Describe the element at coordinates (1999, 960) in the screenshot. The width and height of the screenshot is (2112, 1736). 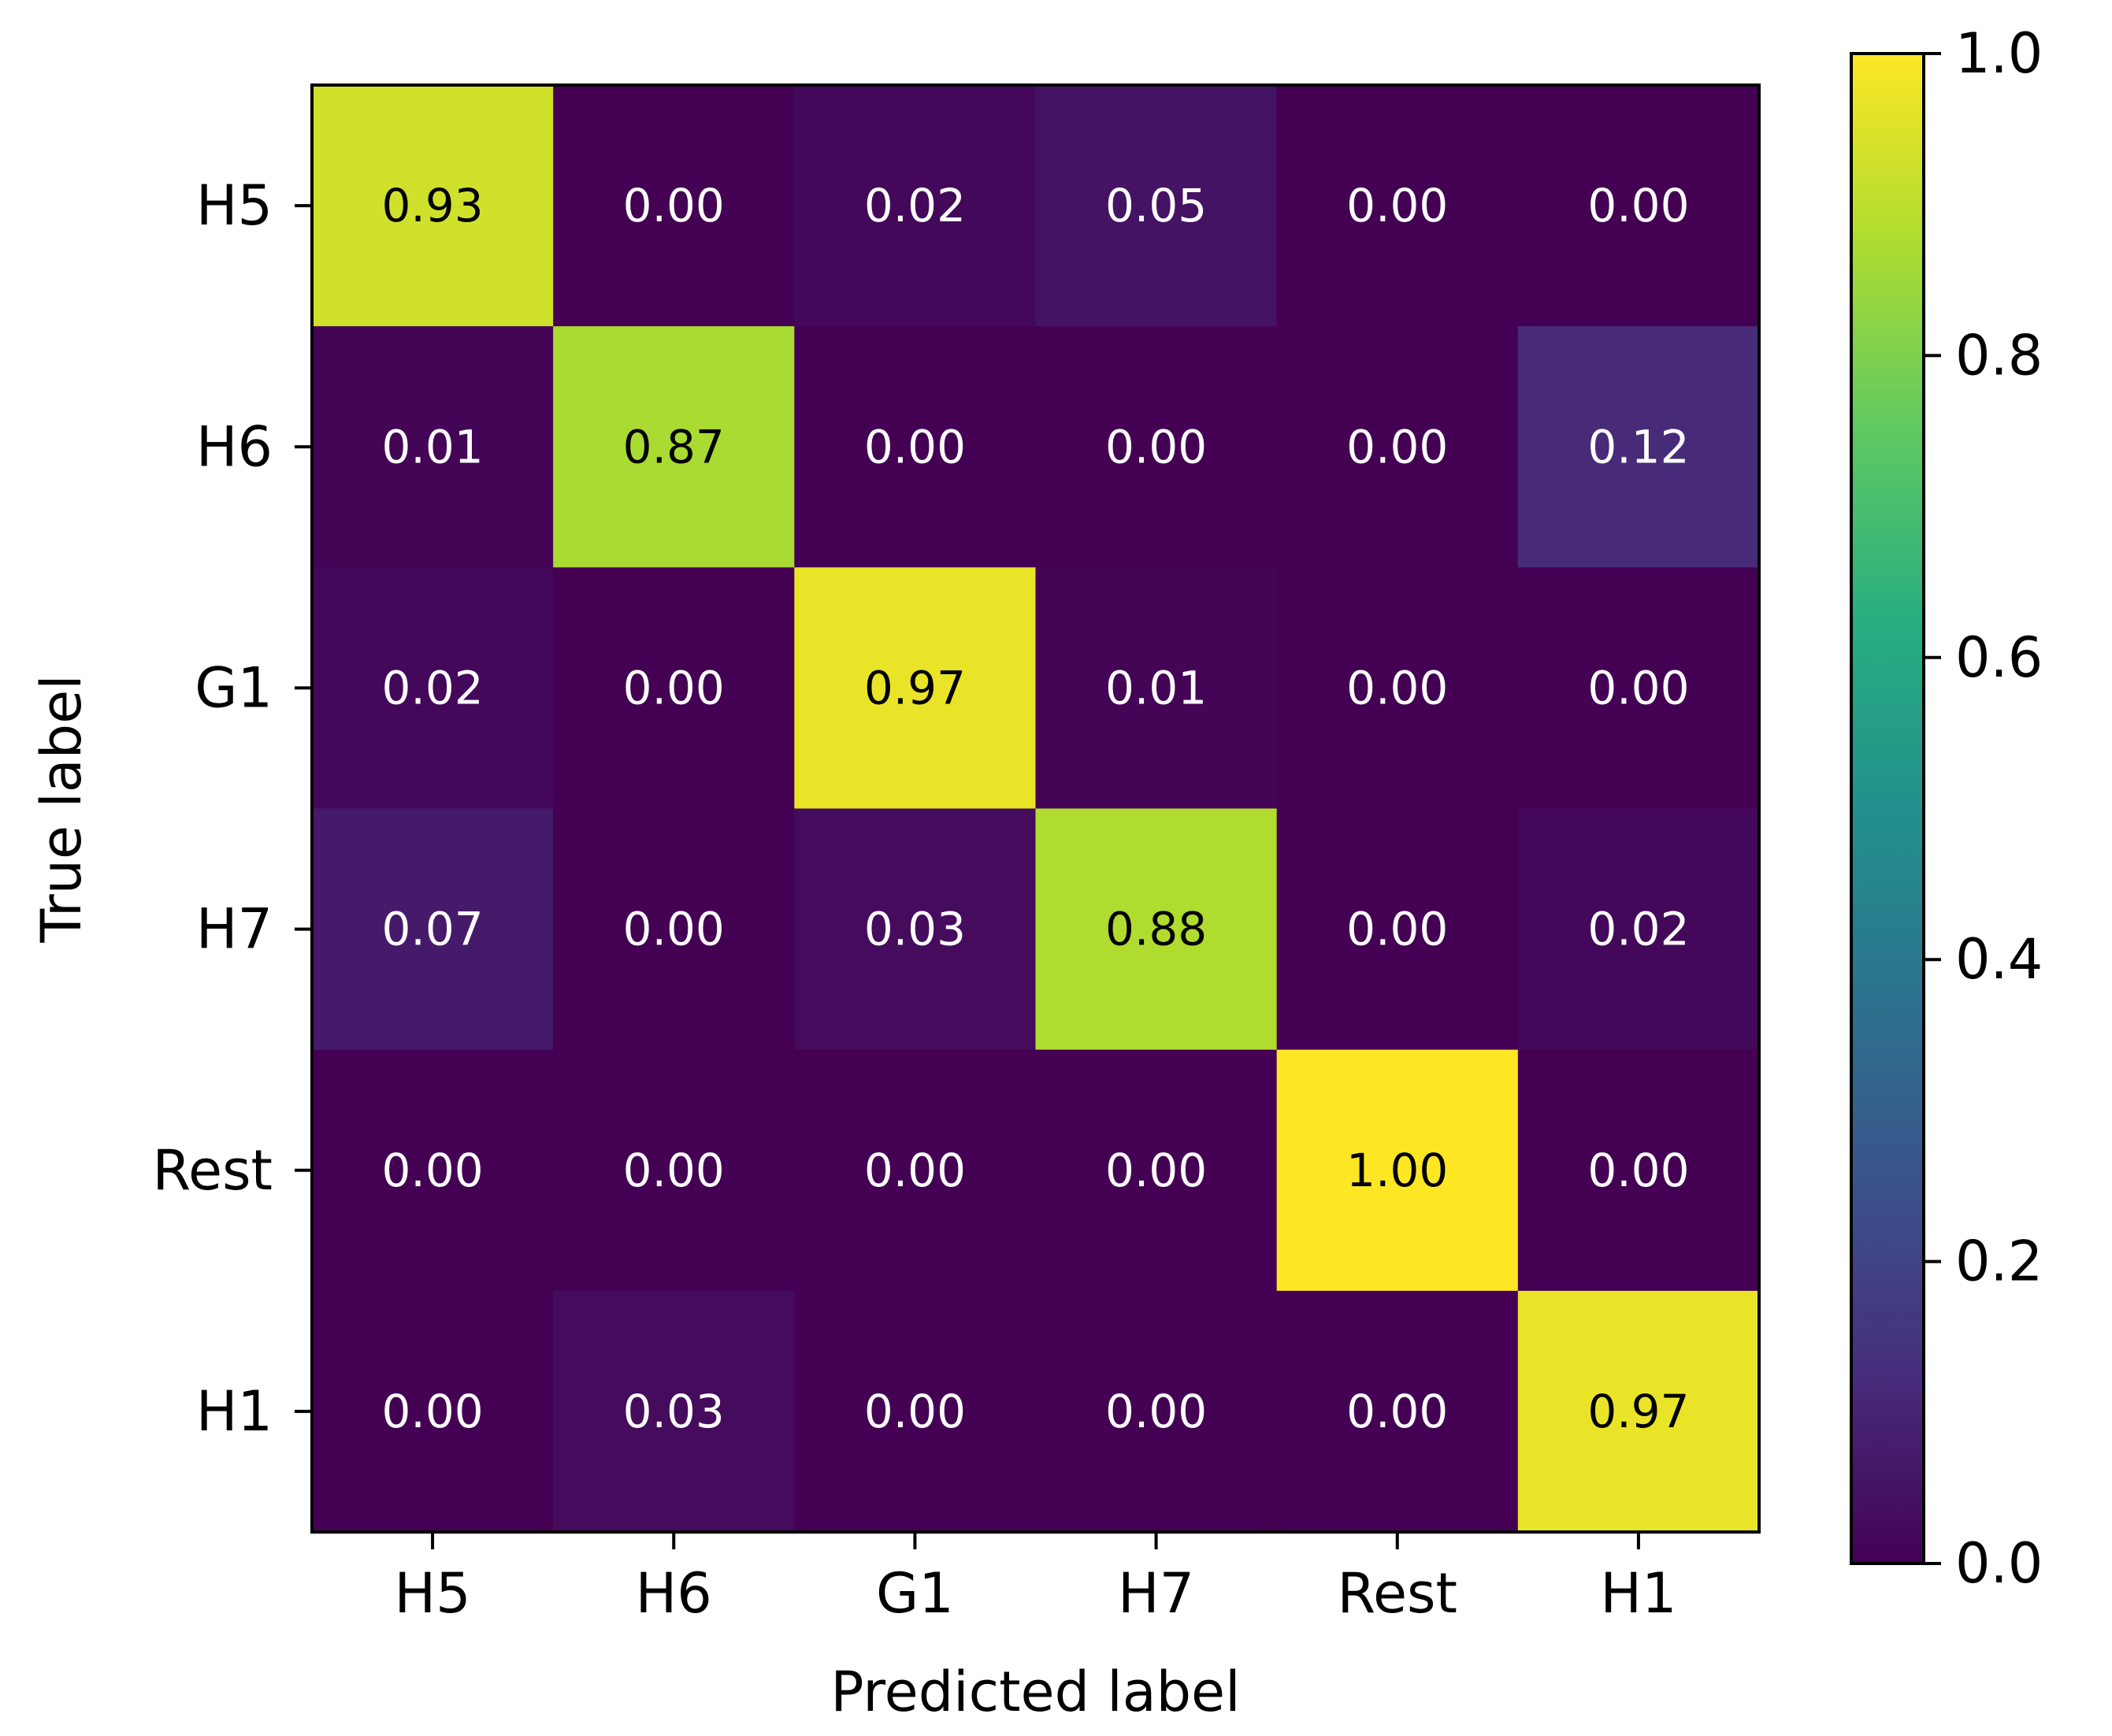
I see `colorbar-tick-label: 0.4` at that location.